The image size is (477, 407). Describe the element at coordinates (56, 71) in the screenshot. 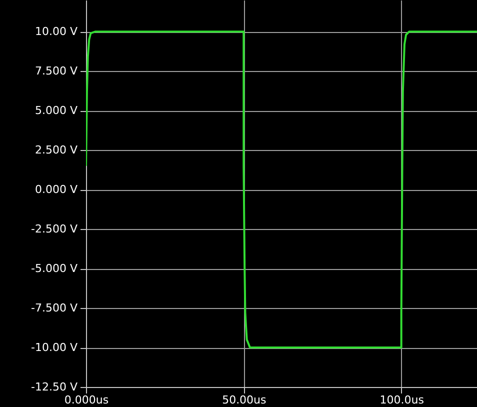

I see `y-tick-label: 7.500 V` at that location.